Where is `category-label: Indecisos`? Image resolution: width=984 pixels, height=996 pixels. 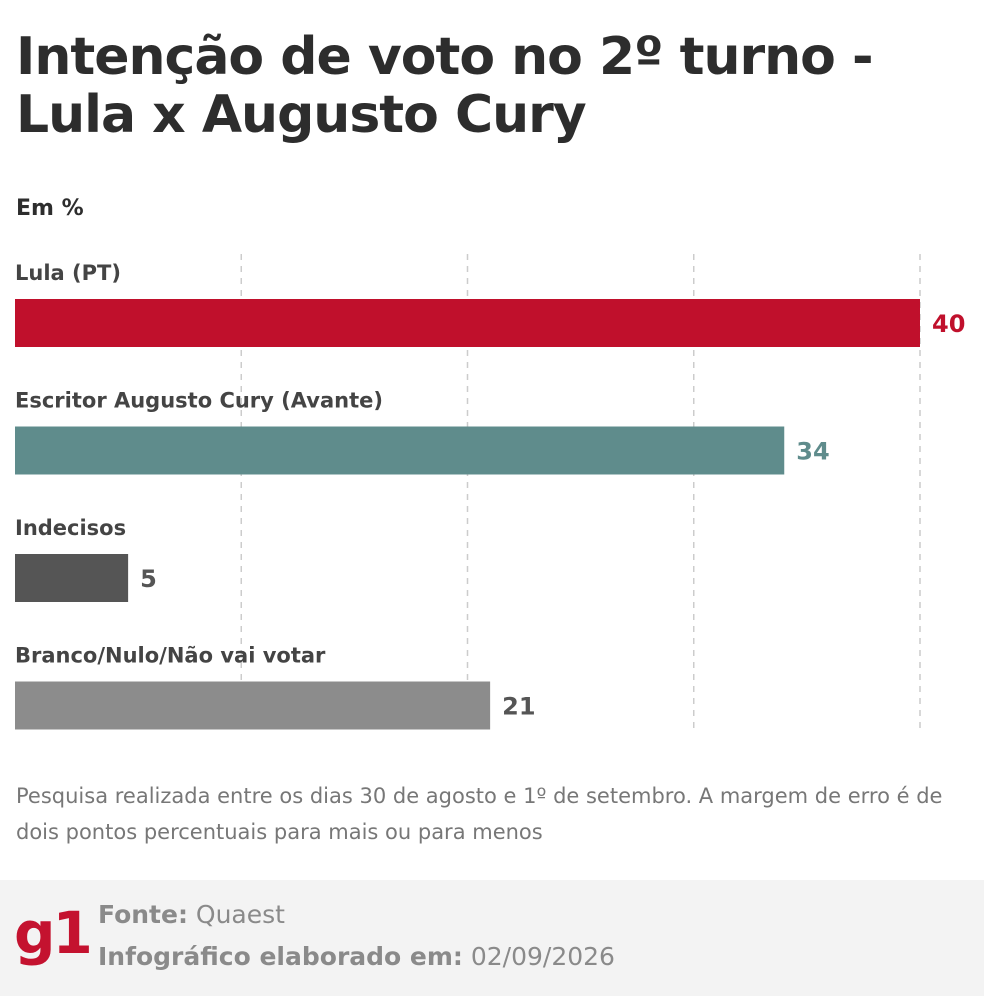
category-label: Indecisos is located at coordinates (70, 528).